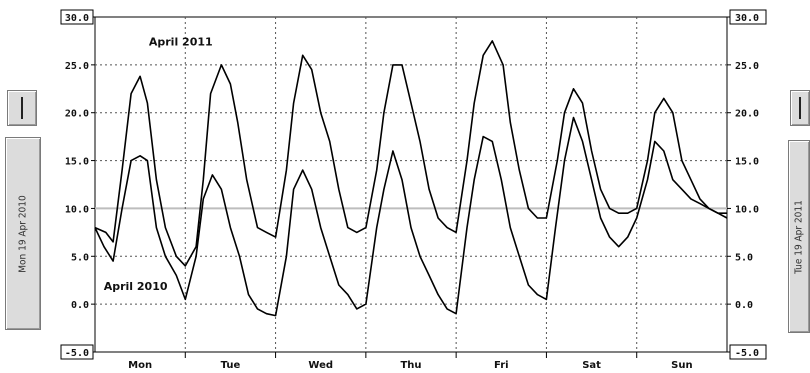 The height and width of the screenshot is (373, 810). I want to click on left-date-button: Mon 19 Apr 2010, so click(23, 233).